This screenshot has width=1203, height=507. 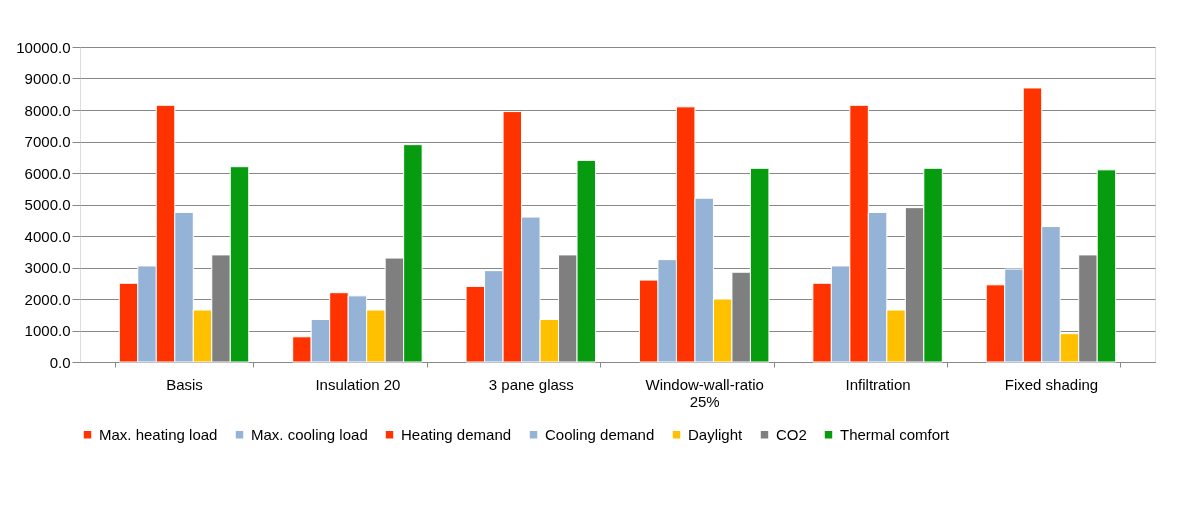 I want to click on y-tick-label: 5000.0, so click(x=47, y=204).